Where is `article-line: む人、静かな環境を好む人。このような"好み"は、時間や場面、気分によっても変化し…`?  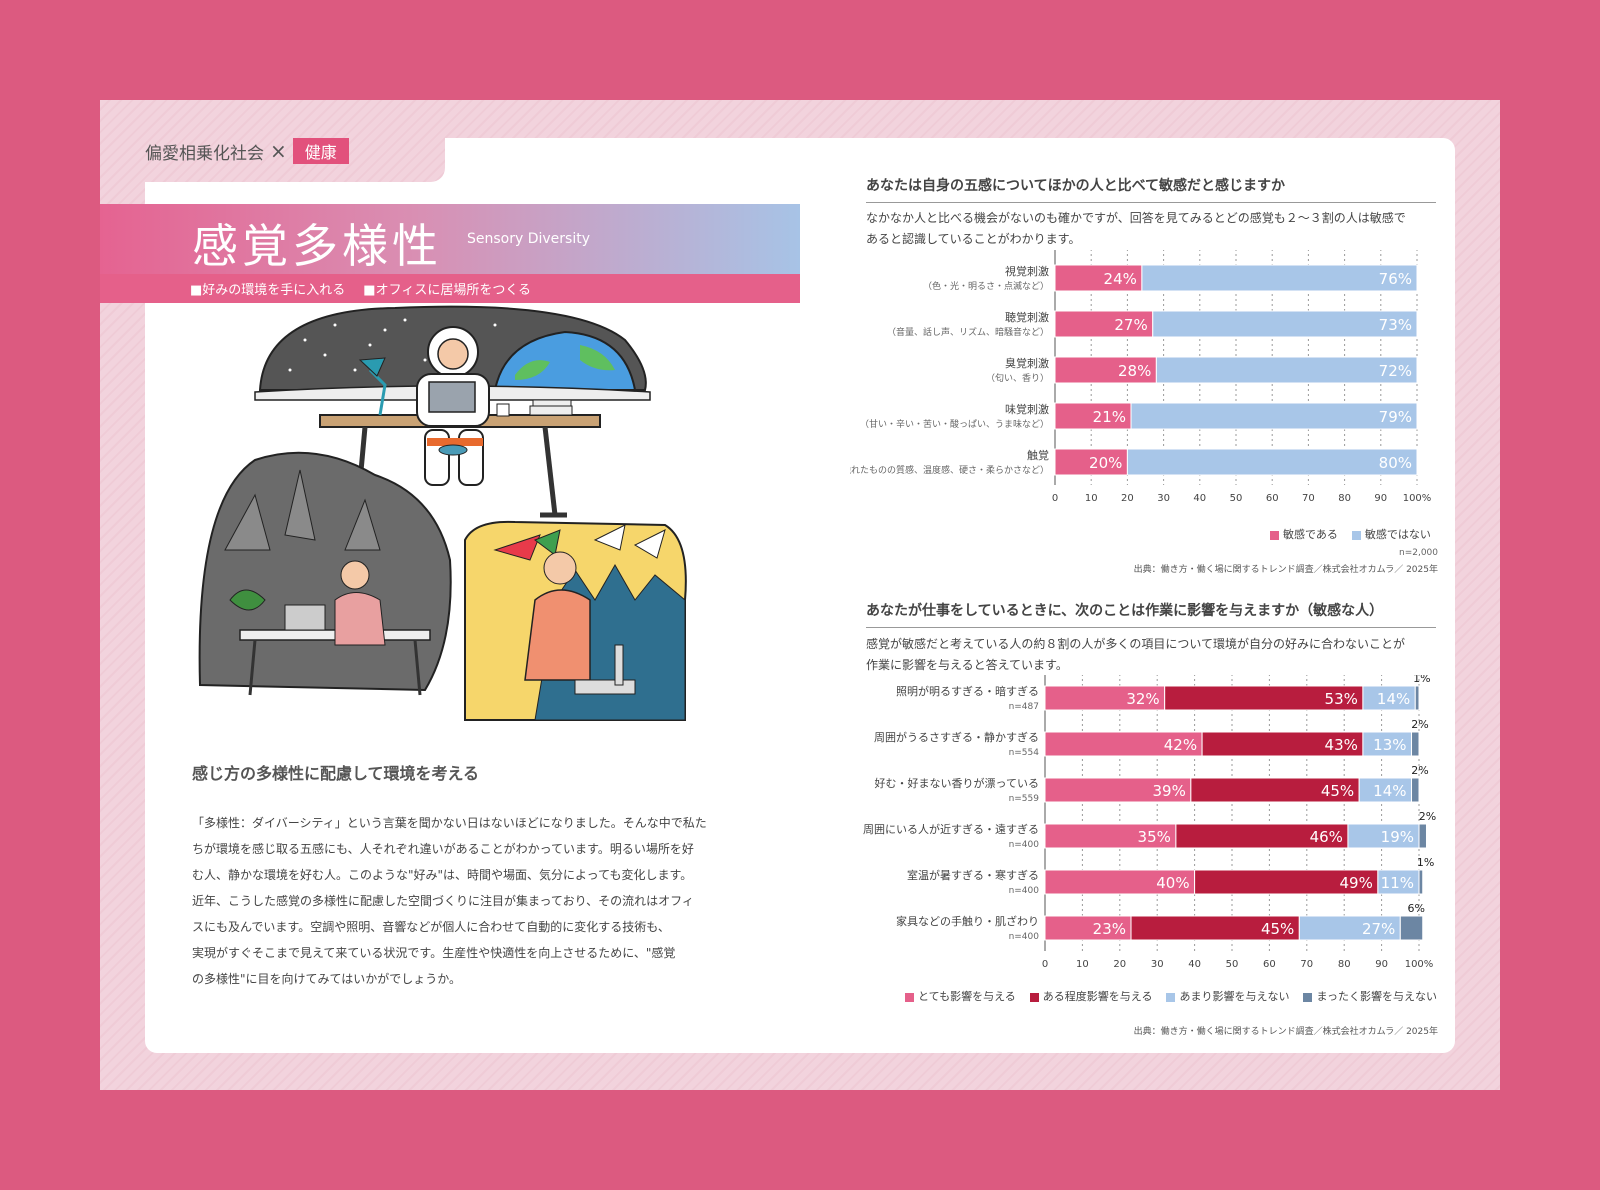 article-line: む人、静かな環境を好む人。このような"好み"は、時間や場面、気分によっても変化し… is located at coordinates (442, 875).